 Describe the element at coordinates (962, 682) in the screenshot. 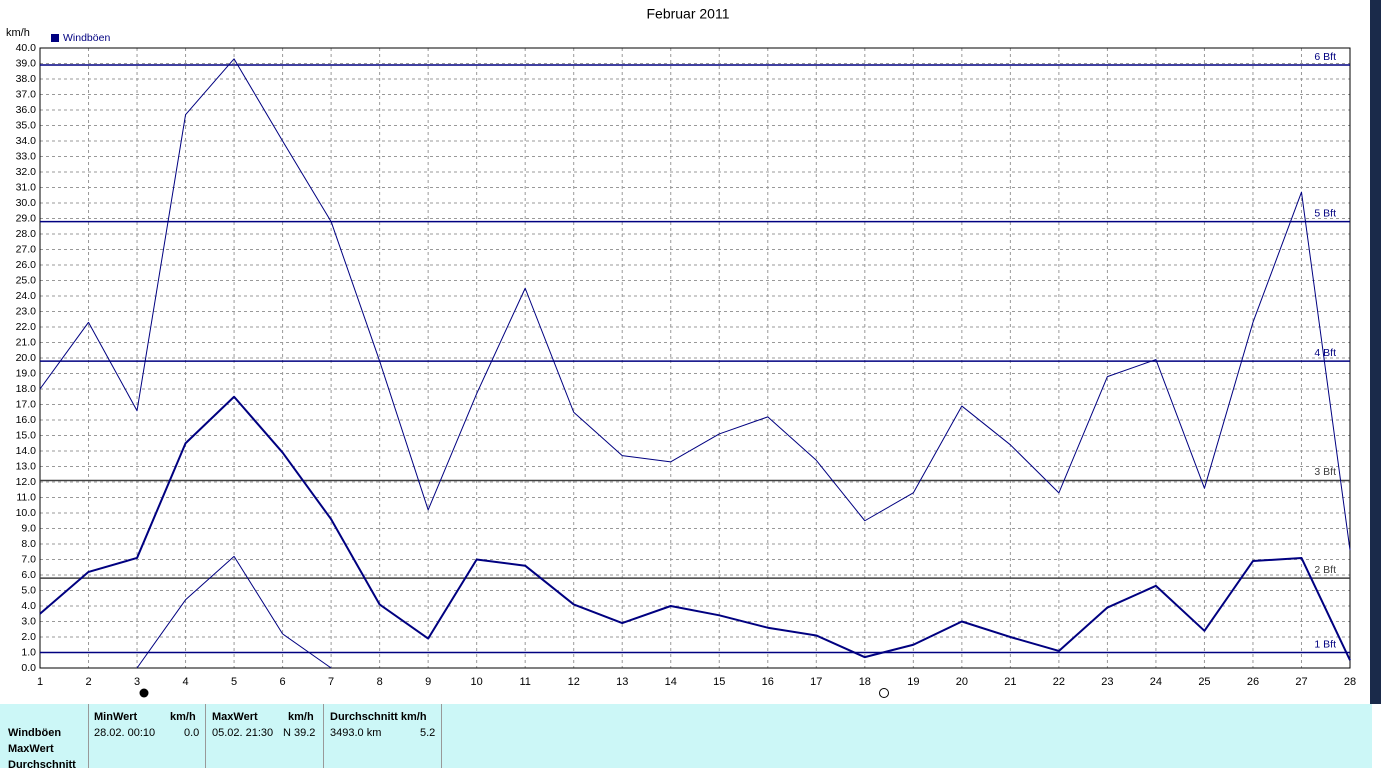

I see `x-tick-label: 20` at that location.